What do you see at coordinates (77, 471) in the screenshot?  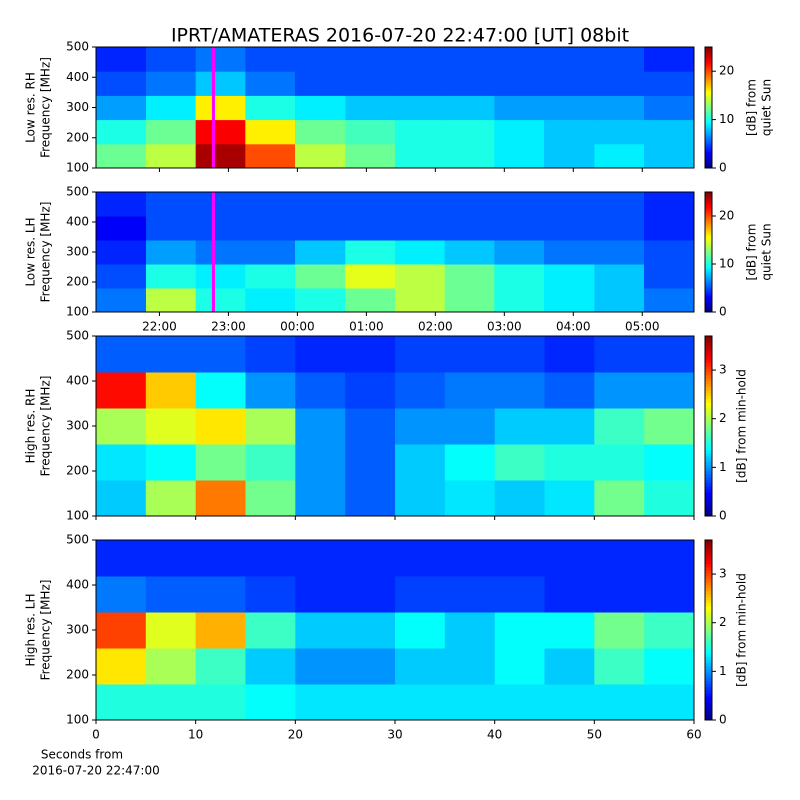 I see `y-tick-label: 200` at bounding box center [77, 471].